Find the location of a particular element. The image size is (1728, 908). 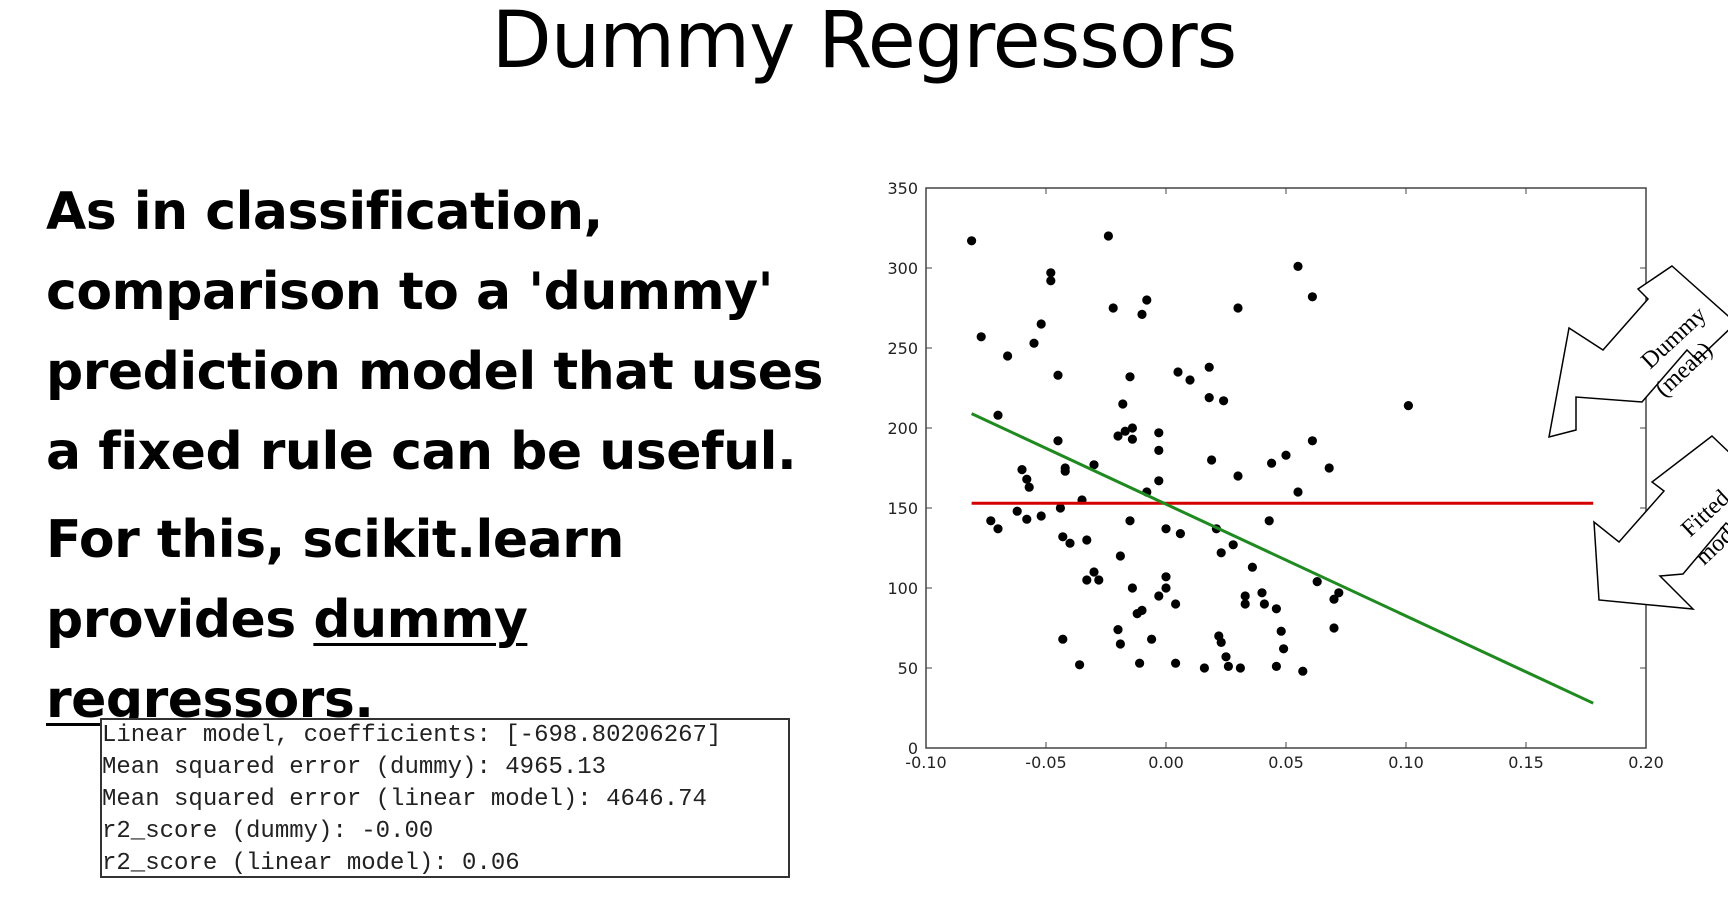

paragraph-2-line: For this, scikit.learn is located at coordinates (335, 540).